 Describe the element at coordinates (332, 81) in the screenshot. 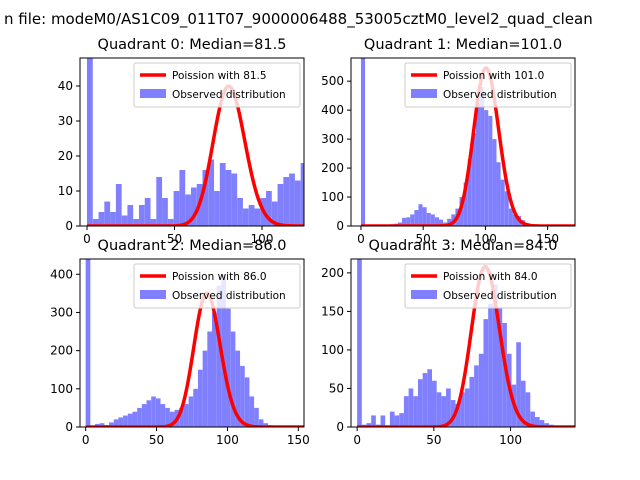

I see `y-tick-label: 500` at that location.